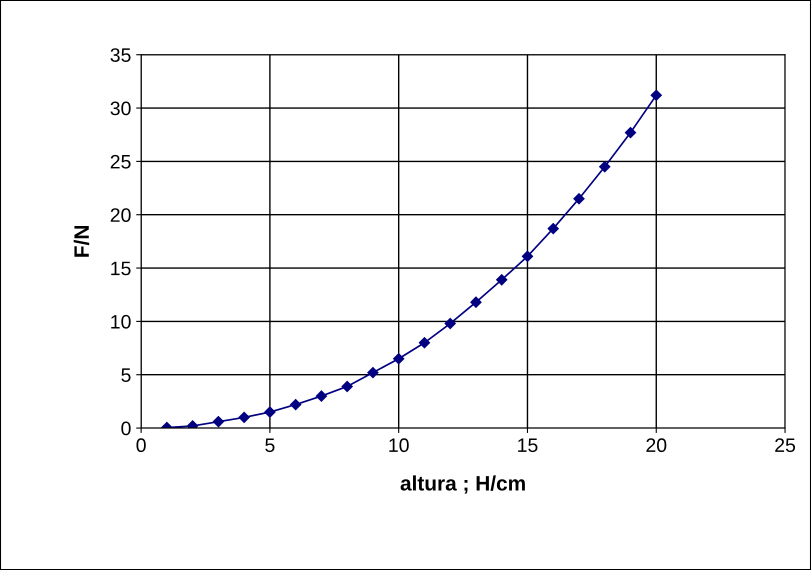 Image resolution: width=811 pixels, height=570 pixels. I want to click on y-tick-label: 15, so click(121, 269).